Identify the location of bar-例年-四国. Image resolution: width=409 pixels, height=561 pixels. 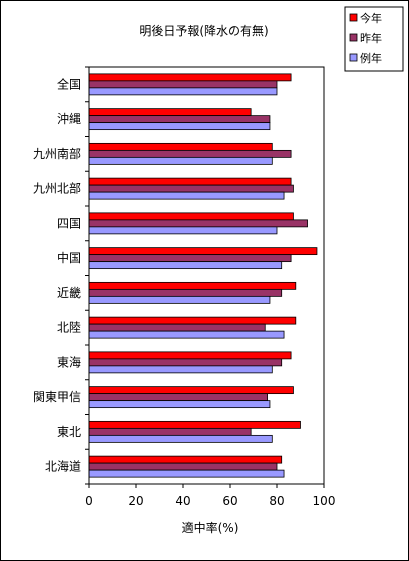
(183, 230).